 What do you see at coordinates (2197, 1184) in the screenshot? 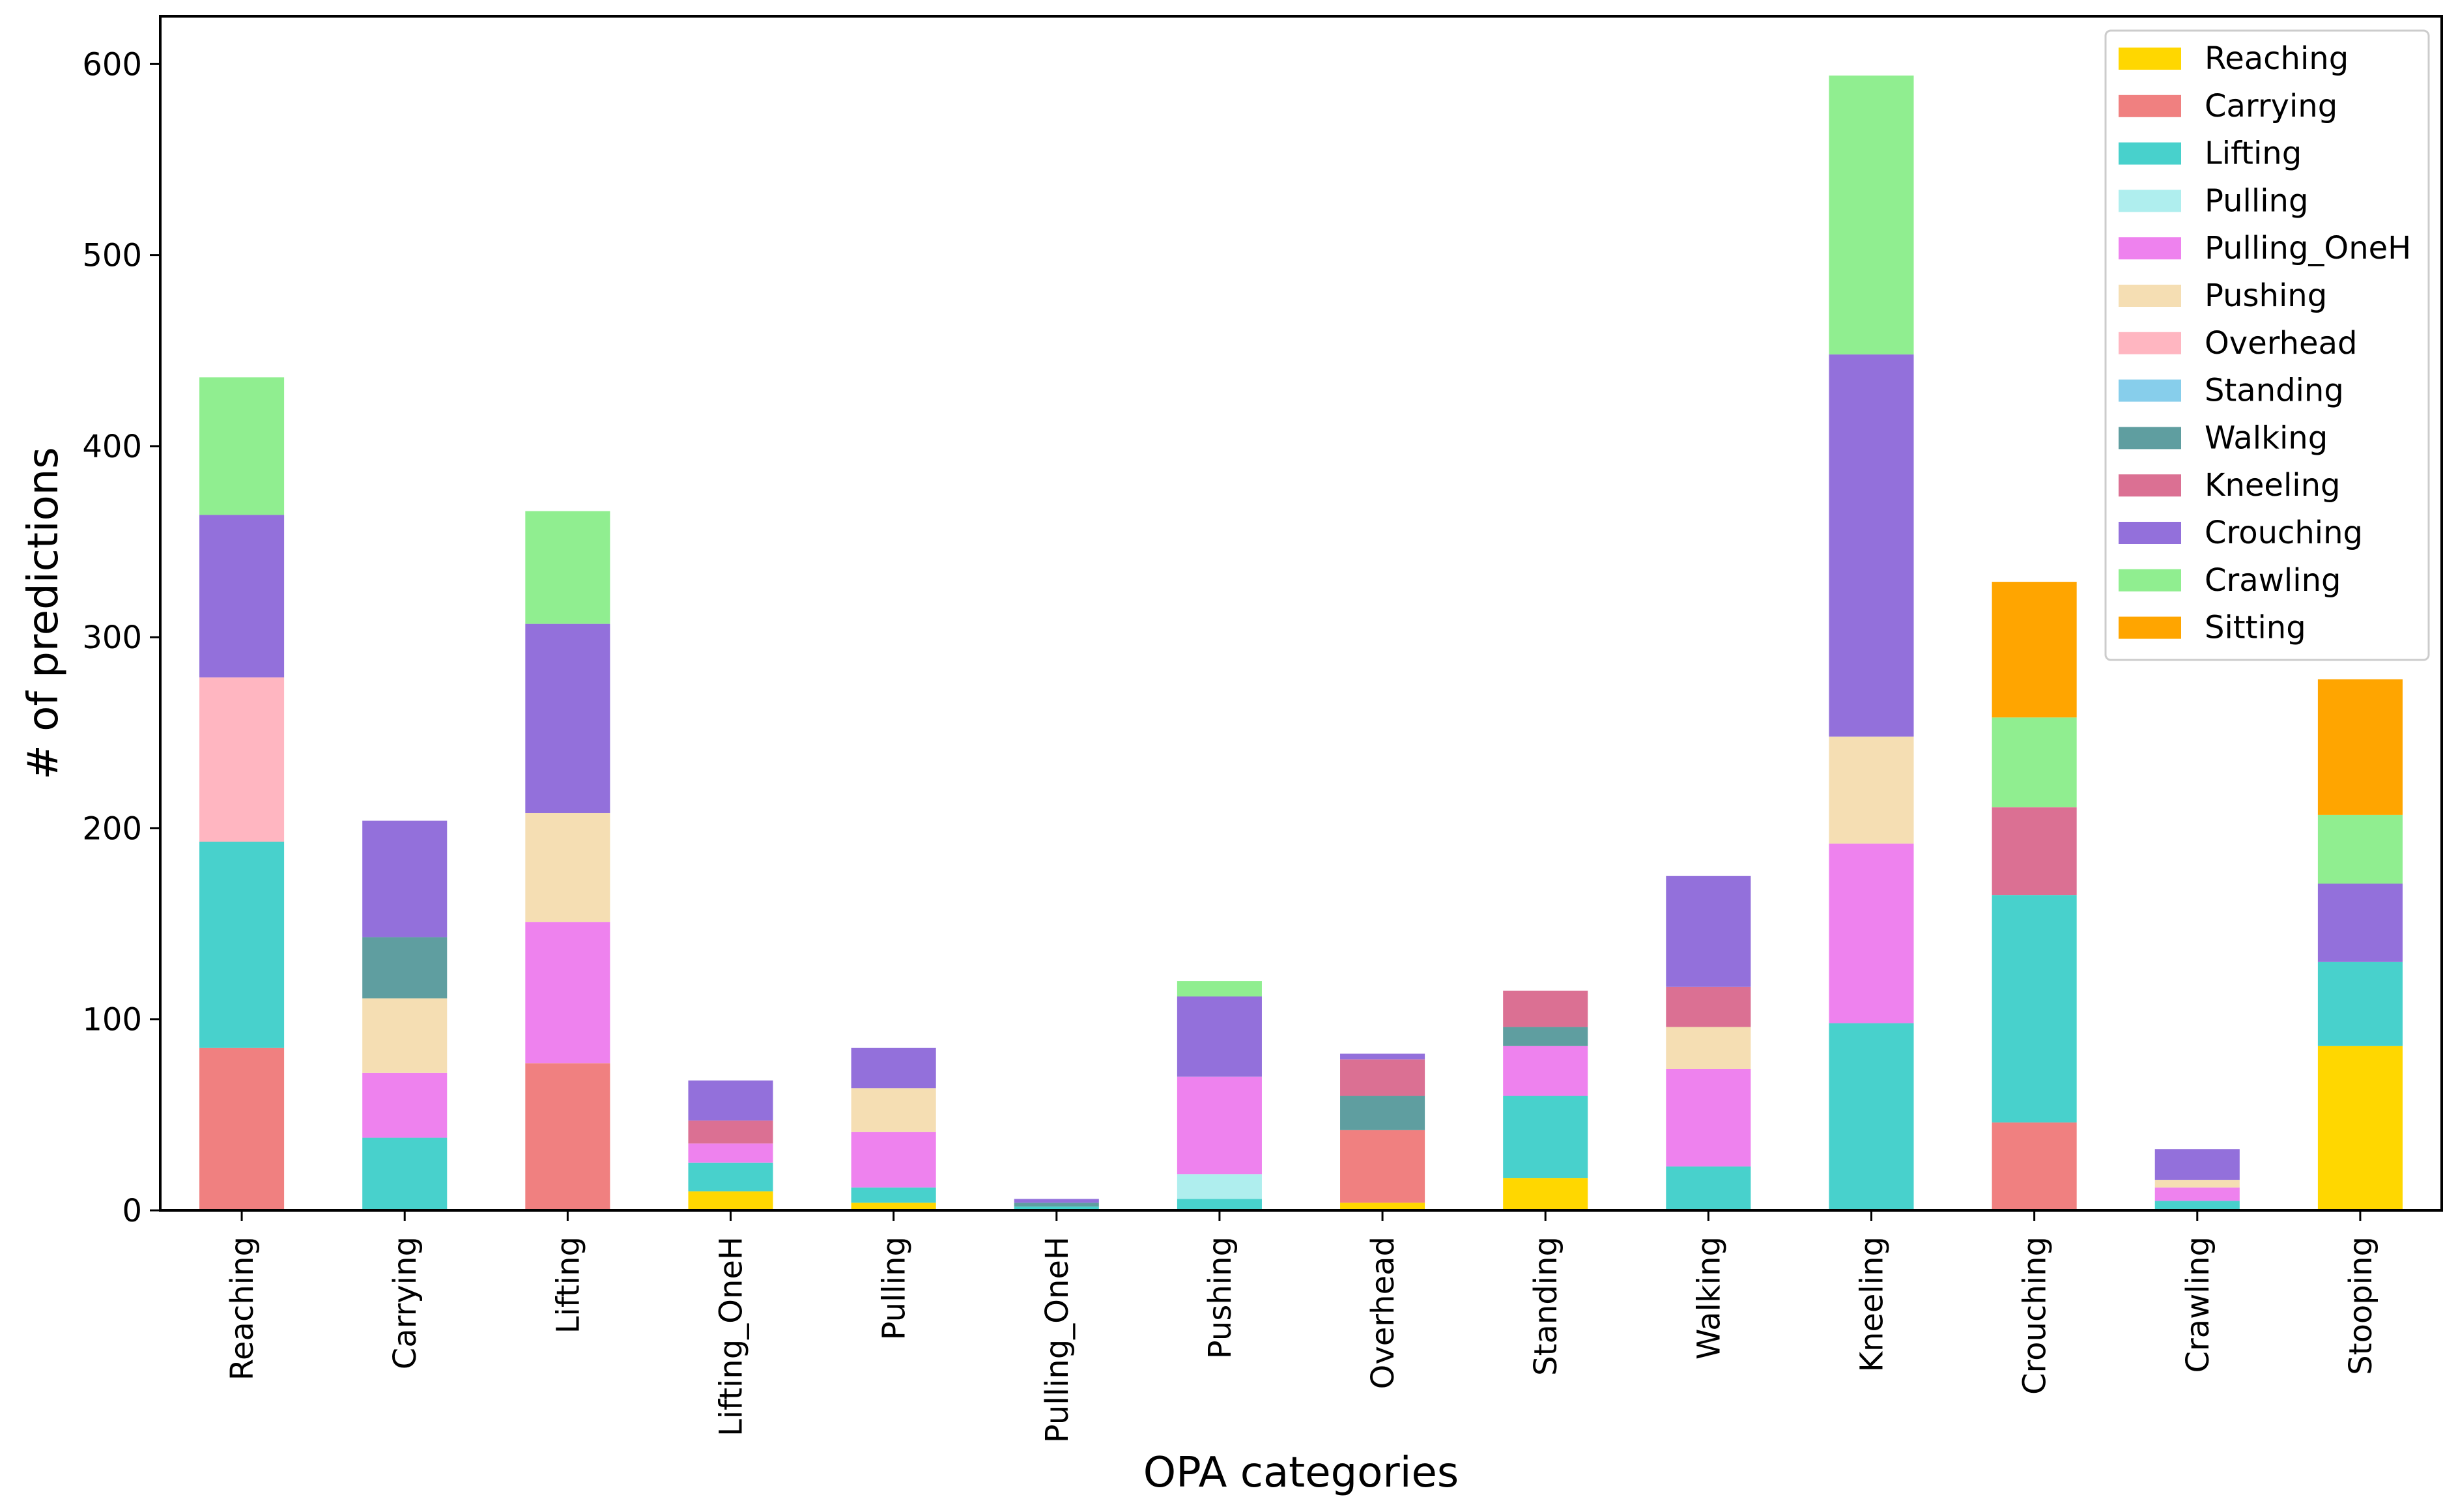
I see `bar-segment-crawling-pushing` at bounding box center [2197, 1184].